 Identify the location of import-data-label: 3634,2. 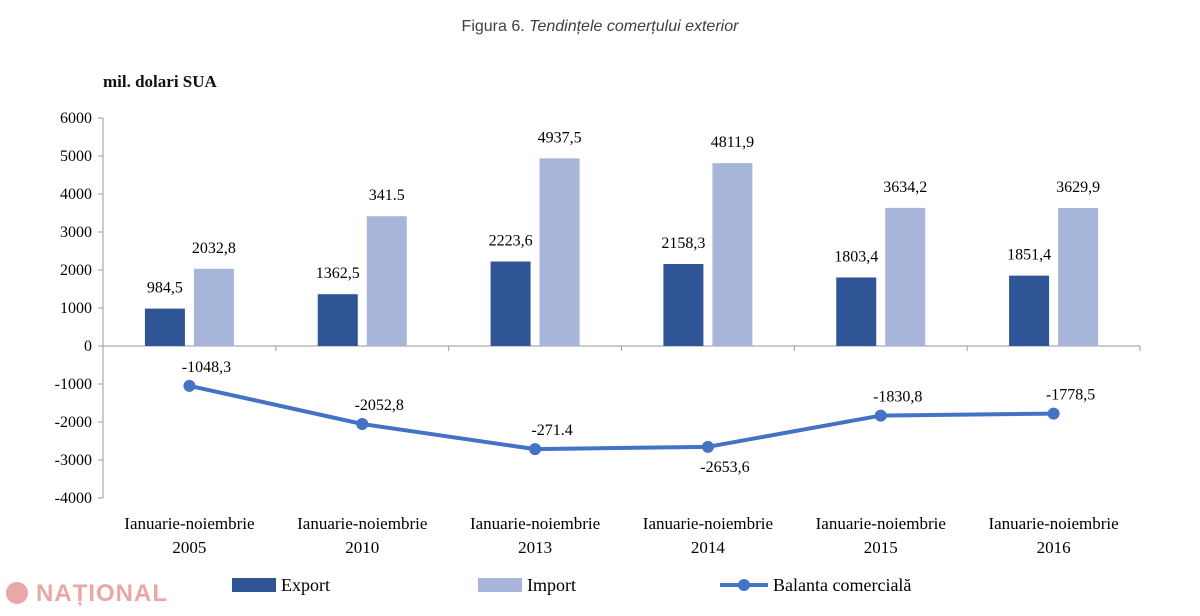
(905, 187).